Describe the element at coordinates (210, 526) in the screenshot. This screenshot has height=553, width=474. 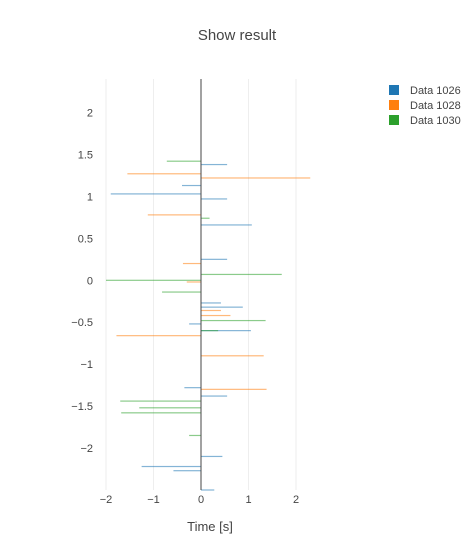
I see `x-axis-title: Time [s]` at that location.